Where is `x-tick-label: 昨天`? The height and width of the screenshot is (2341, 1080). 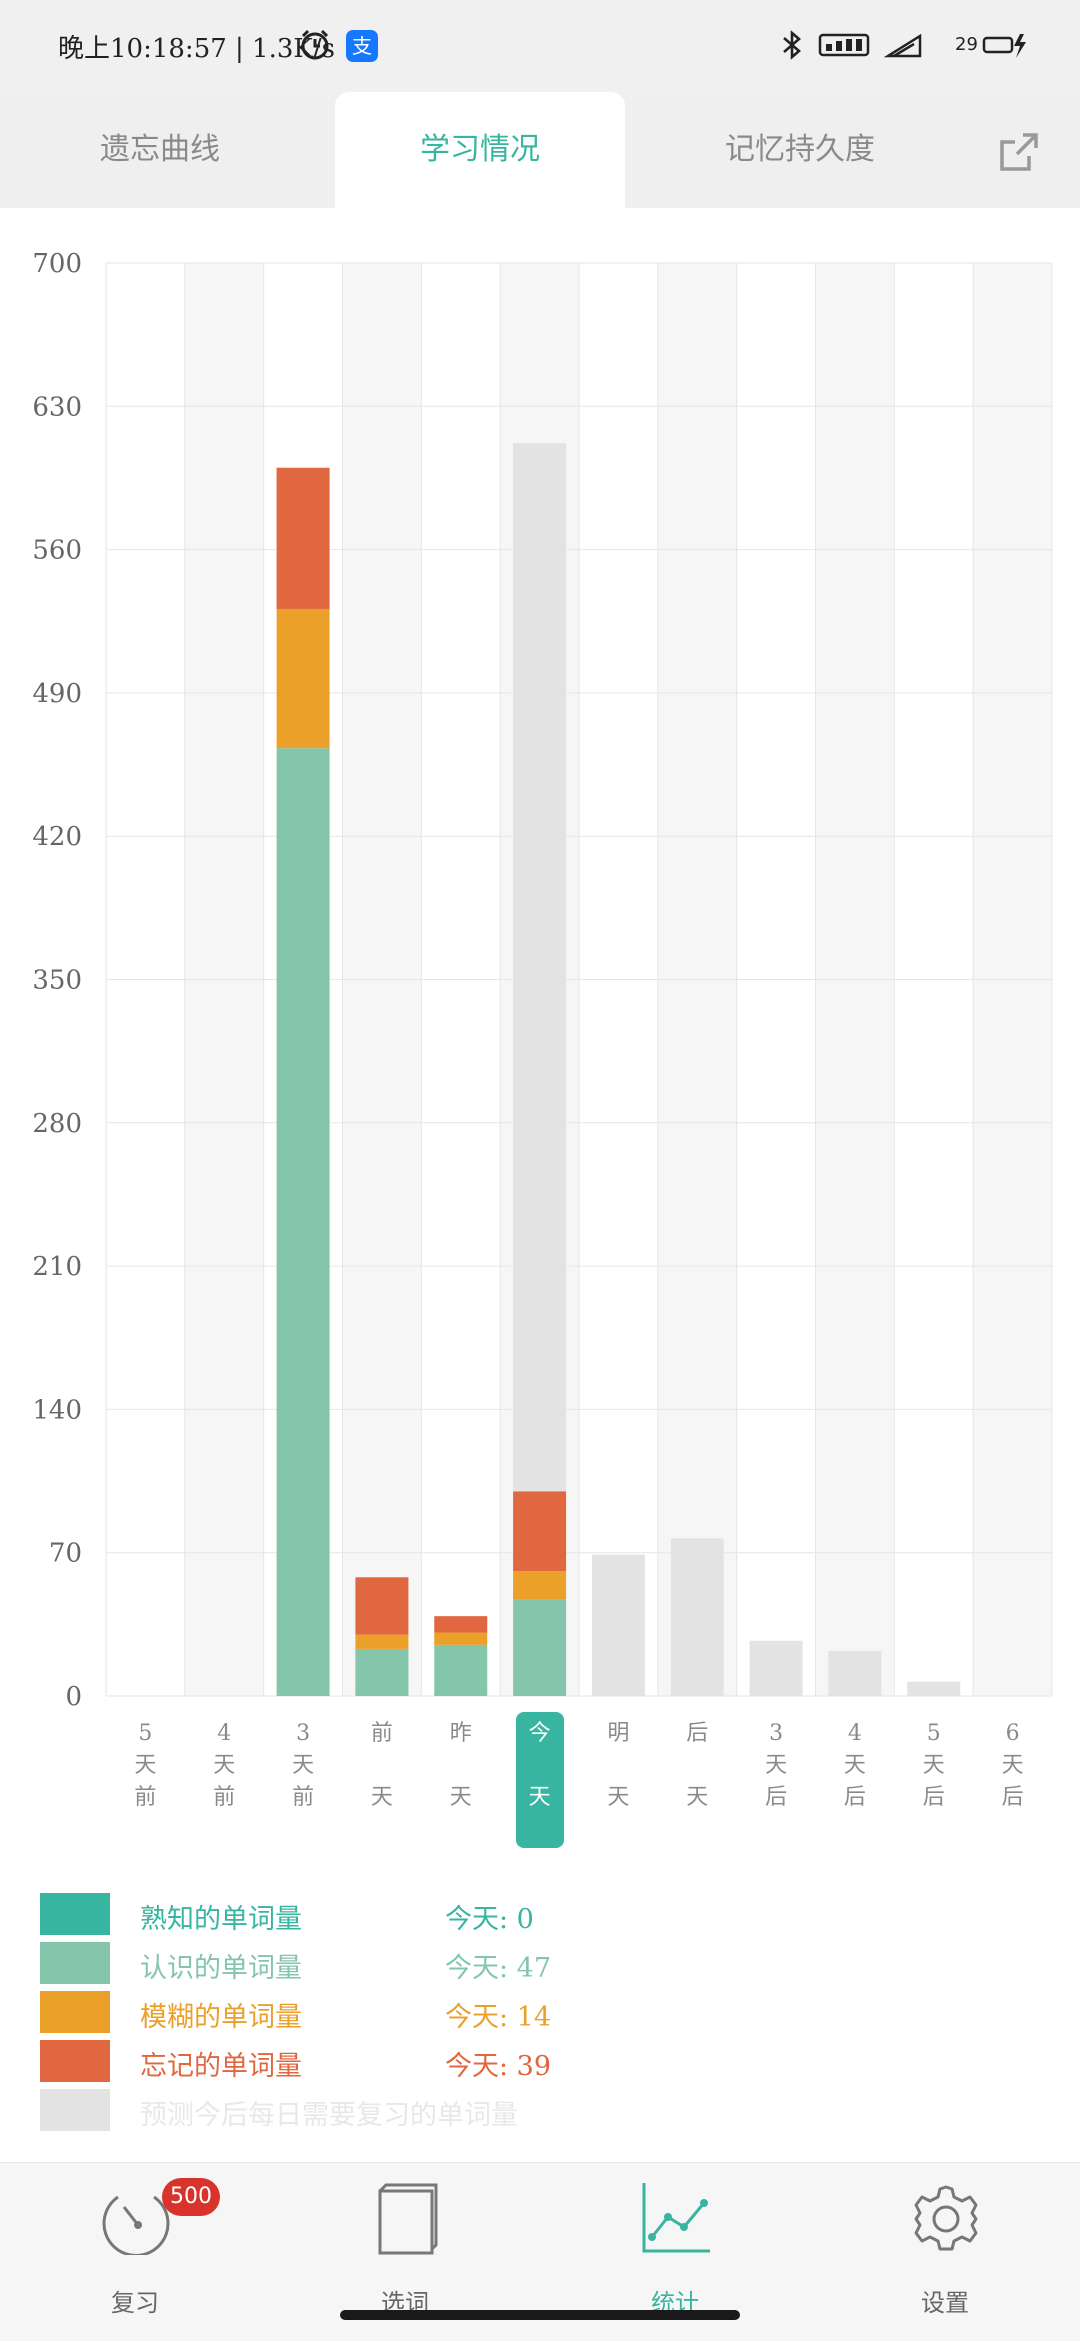
x-tick-label: 昨天 is located at coordinates (460, 1765).